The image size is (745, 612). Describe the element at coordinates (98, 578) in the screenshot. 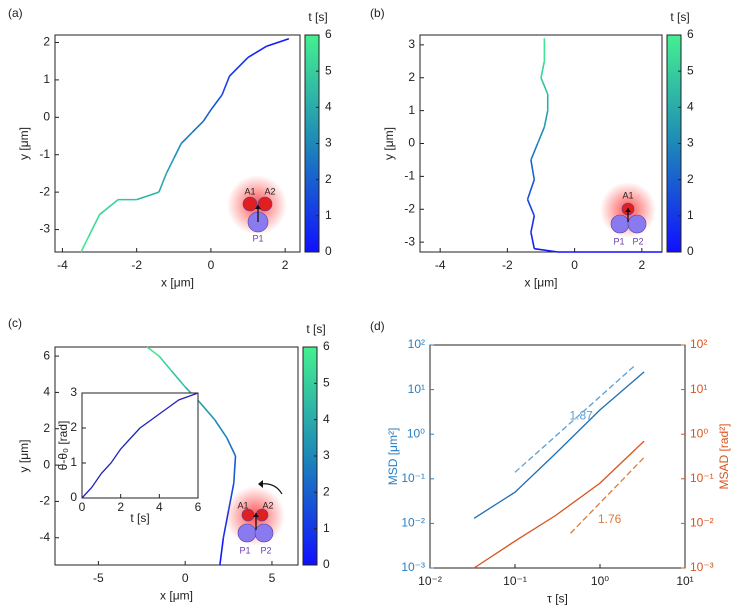

I see `x-tick-label: -5` at that location.